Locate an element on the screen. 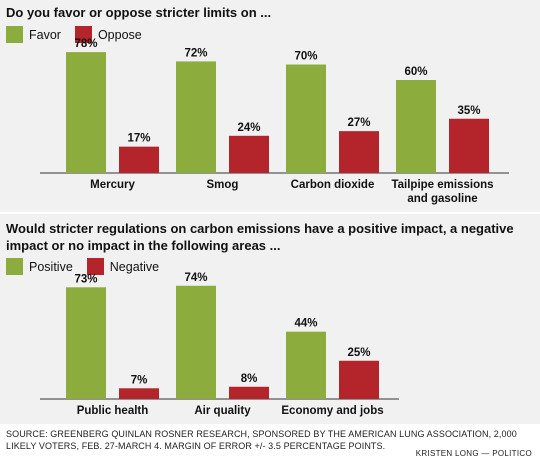  category-label-line: Tailpipe emissions is located at coordinates (442, 185).